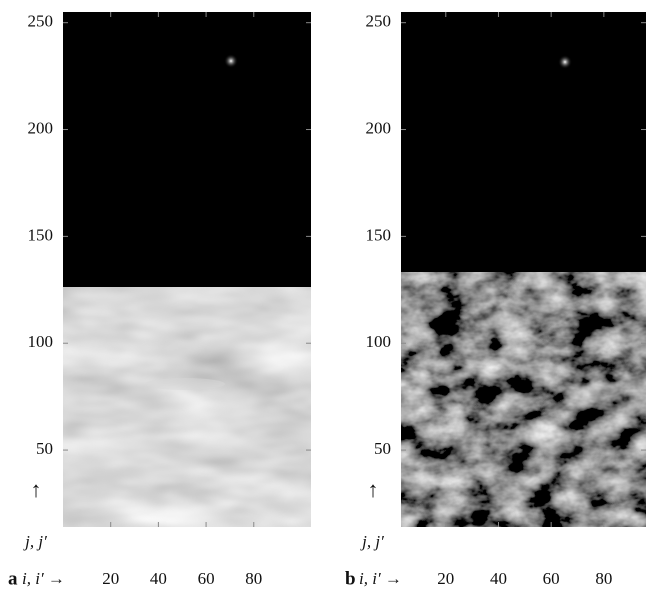 This screenshot has width=647, height=595. What do you see at coordinates (185, 384) in the screenshot?
I see `highlight` at bounding box center [185, 384].